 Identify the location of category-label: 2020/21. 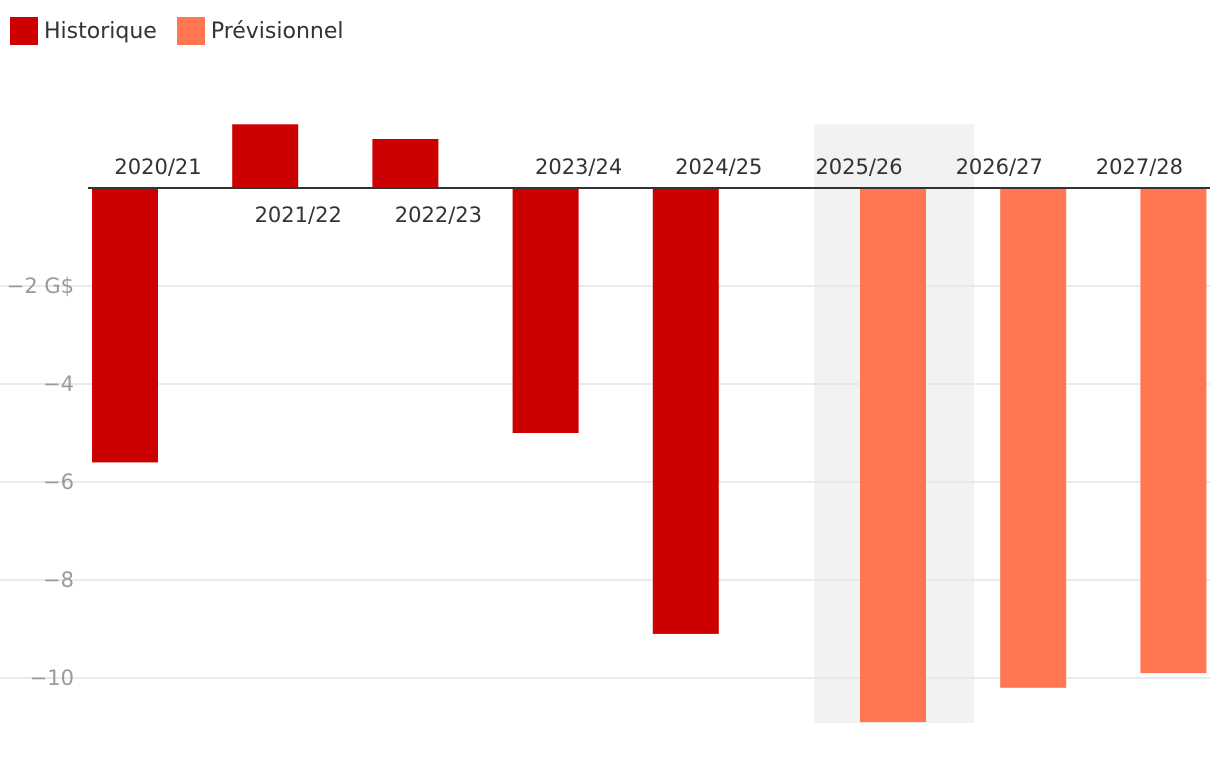
(157, 167).